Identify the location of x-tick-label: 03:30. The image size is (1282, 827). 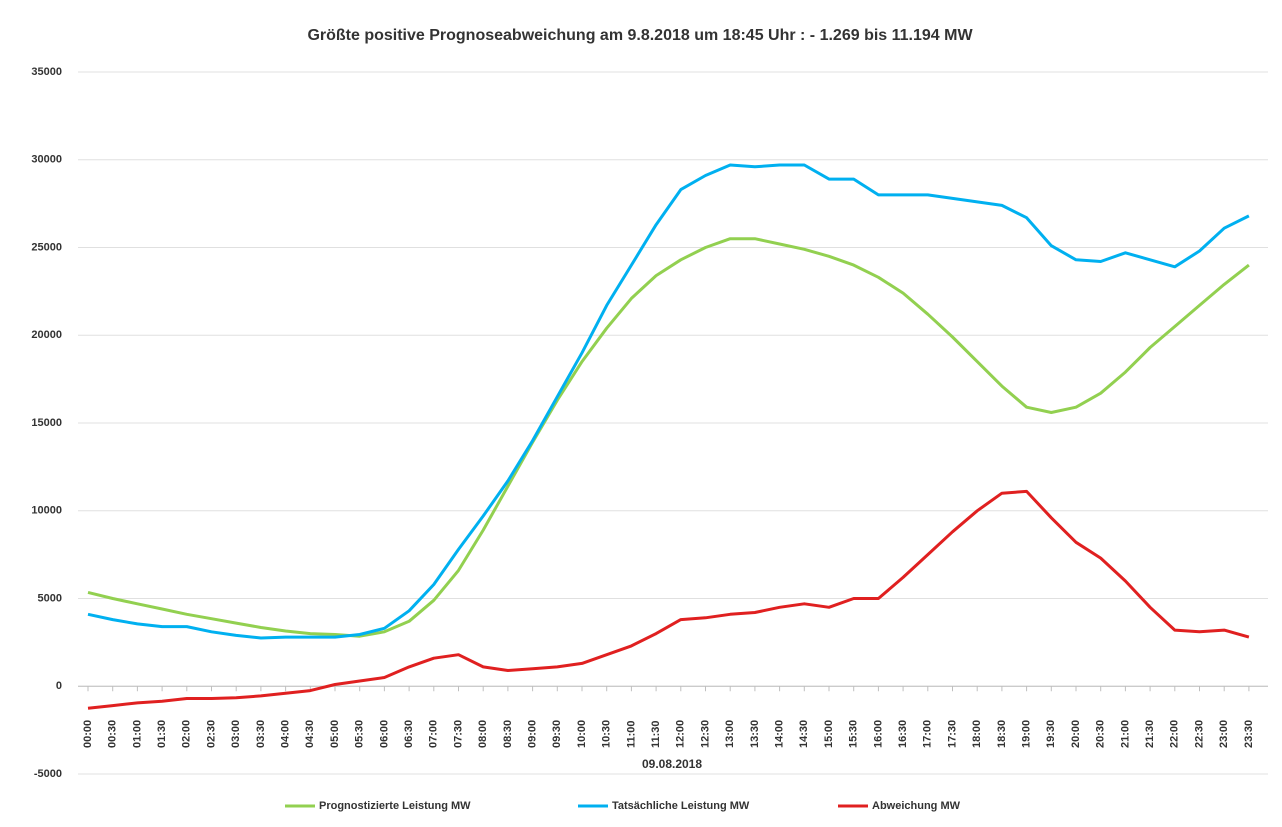
(261, 734).